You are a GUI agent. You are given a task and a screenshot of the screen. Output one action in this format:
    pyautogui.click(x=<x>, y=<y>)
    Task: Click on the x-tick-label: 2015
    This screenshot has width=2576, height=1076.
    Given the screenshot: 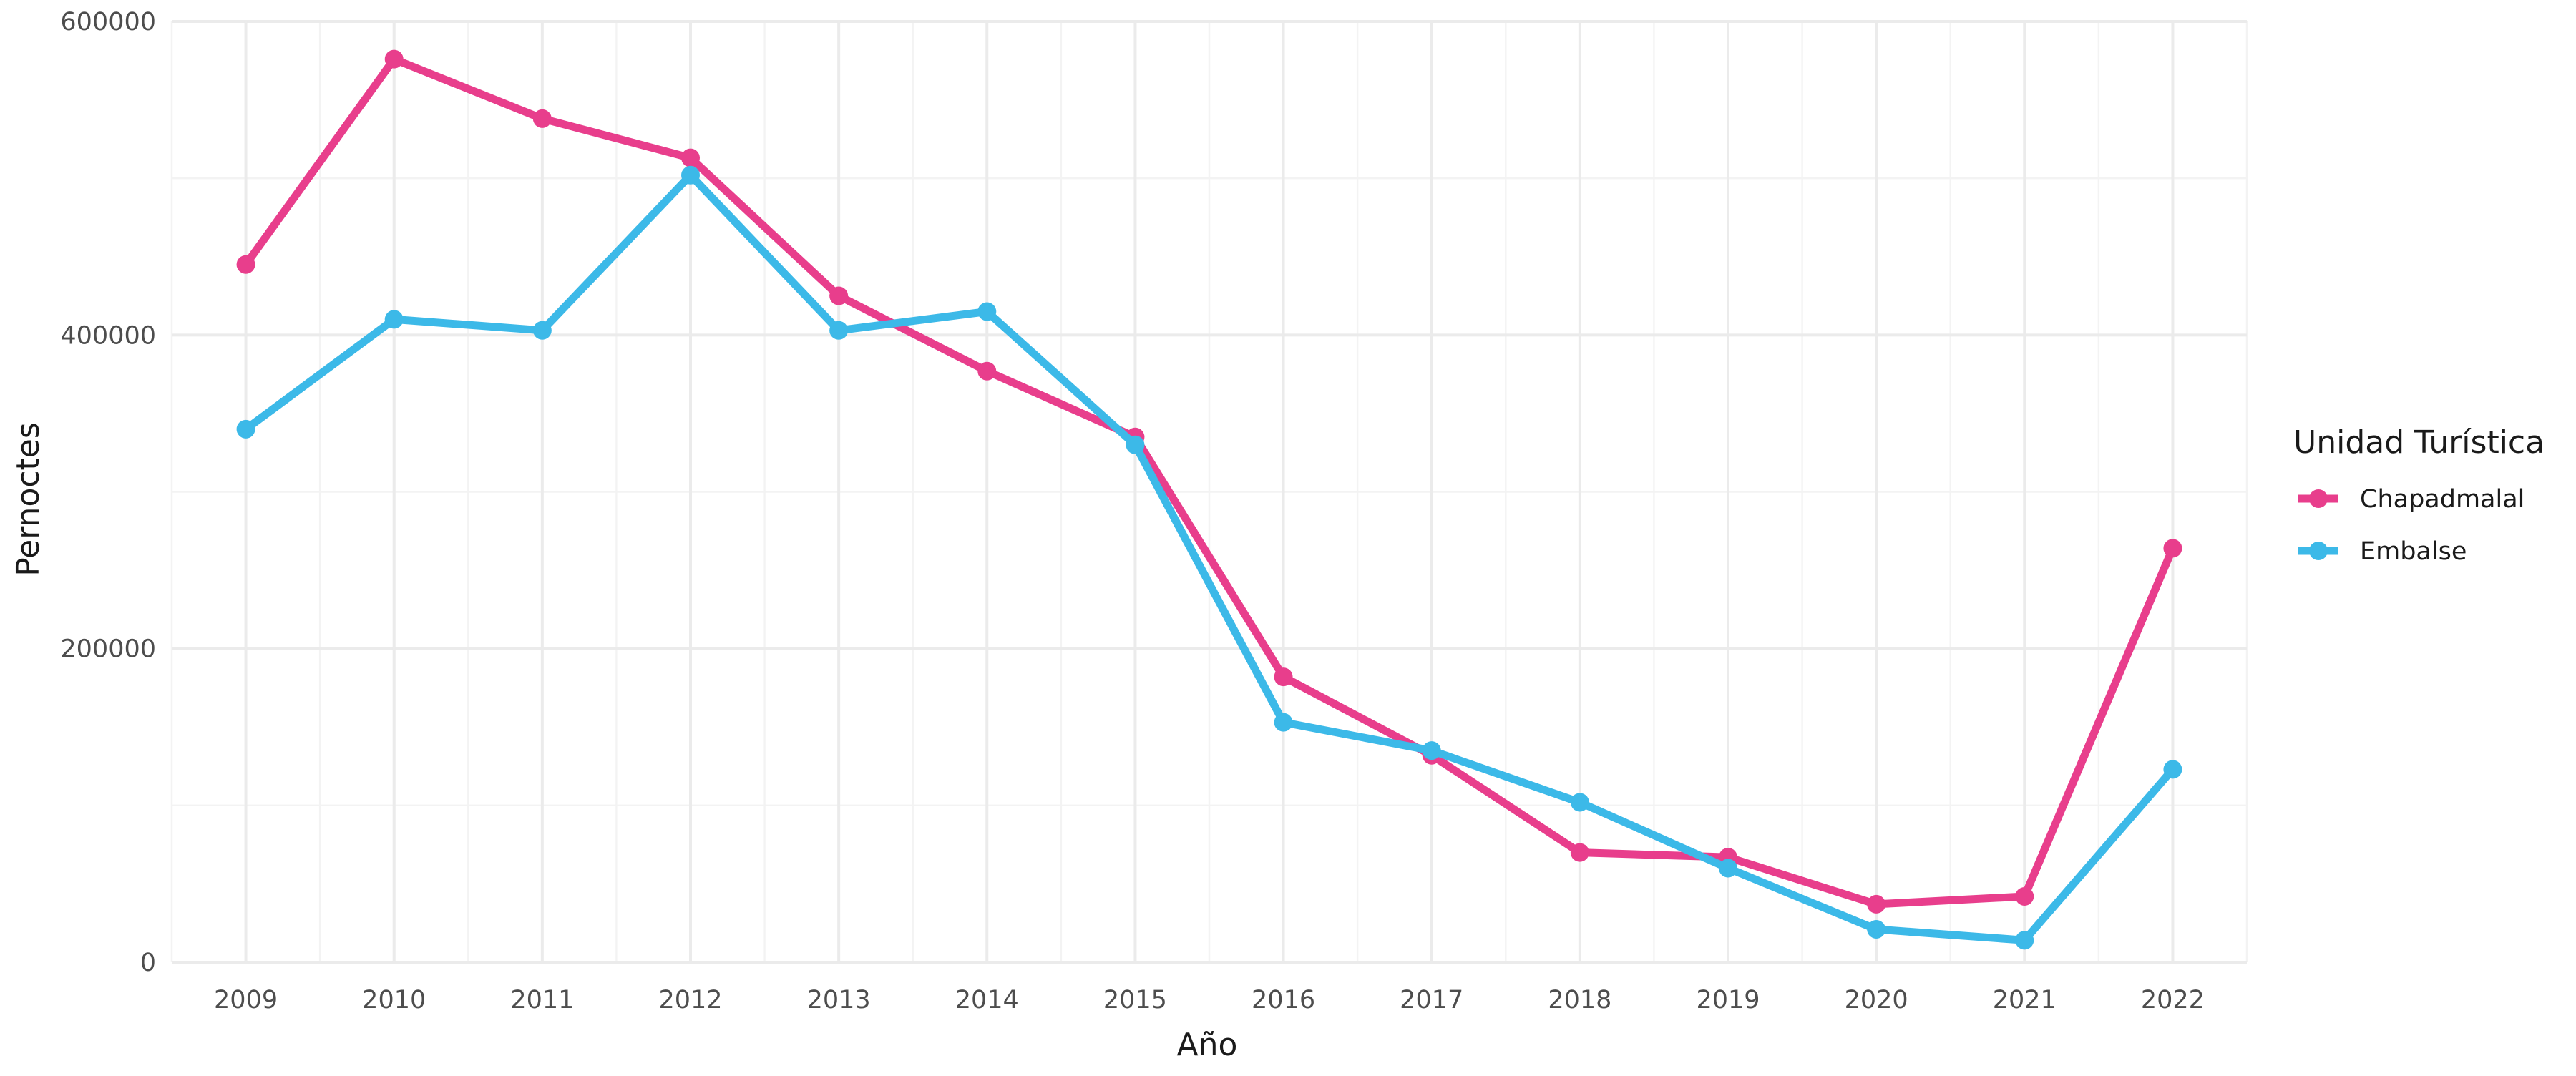 What is the action you would take?
    pyautogui.click(x=1135, y=1000)
    